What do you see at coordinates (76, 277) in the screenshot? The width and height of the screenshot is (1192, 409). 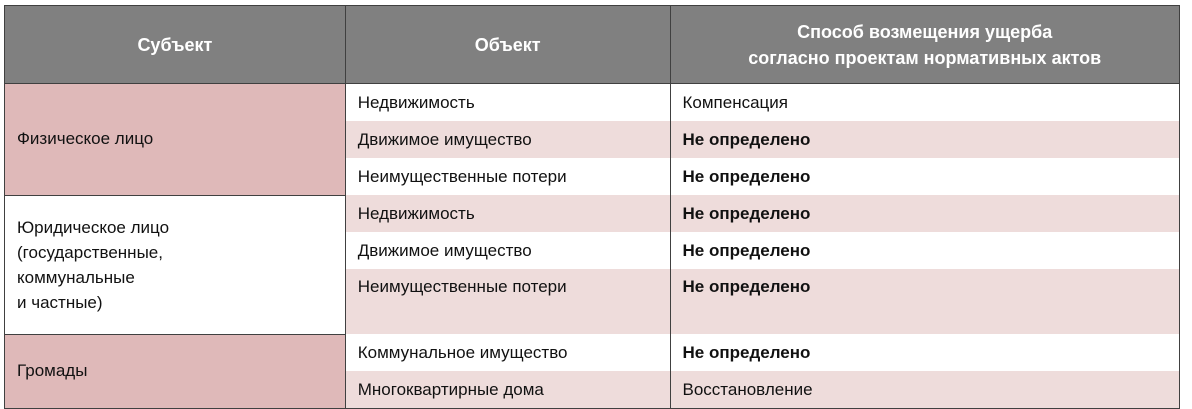 I see `subject-line: коммунальные` at bounding box center [76, 277].